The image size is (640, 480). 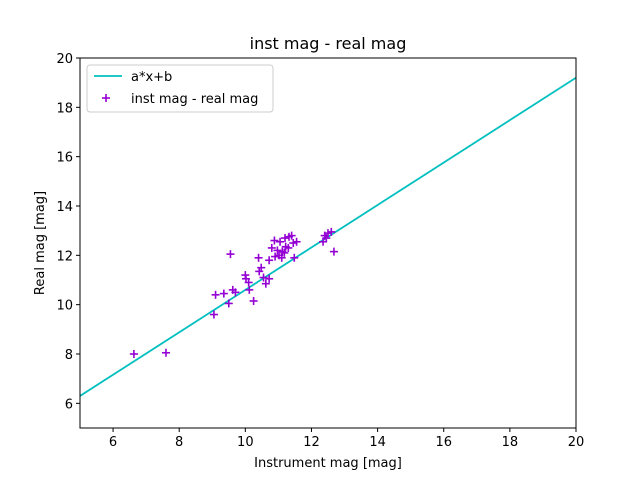 What do you see at coordinates (106, 98) in the screenshot?
I see `legend-marker-swatch` at bounding box center [106, 98].